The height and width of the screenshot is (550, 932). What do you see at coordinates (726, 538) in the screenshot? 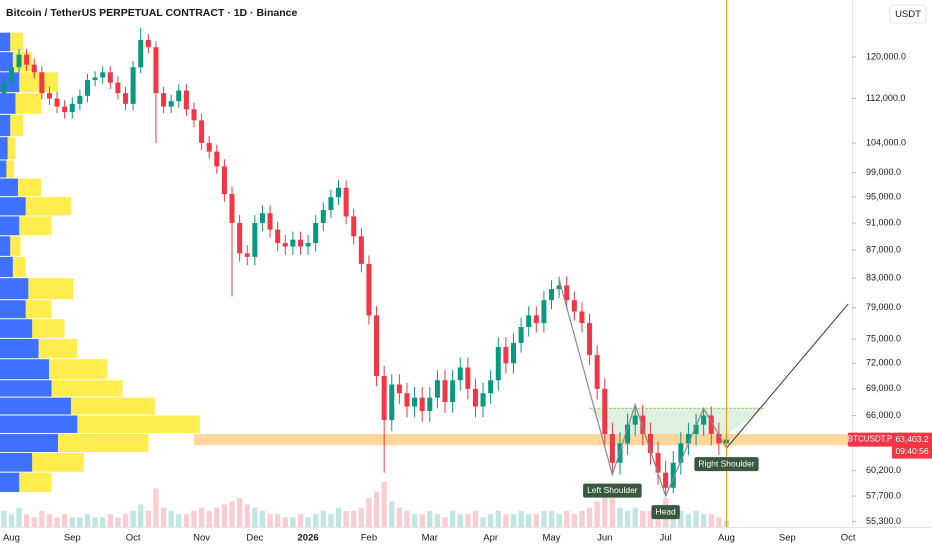
I see `x-tick-label: Aug` at bounding box center [726, 538].